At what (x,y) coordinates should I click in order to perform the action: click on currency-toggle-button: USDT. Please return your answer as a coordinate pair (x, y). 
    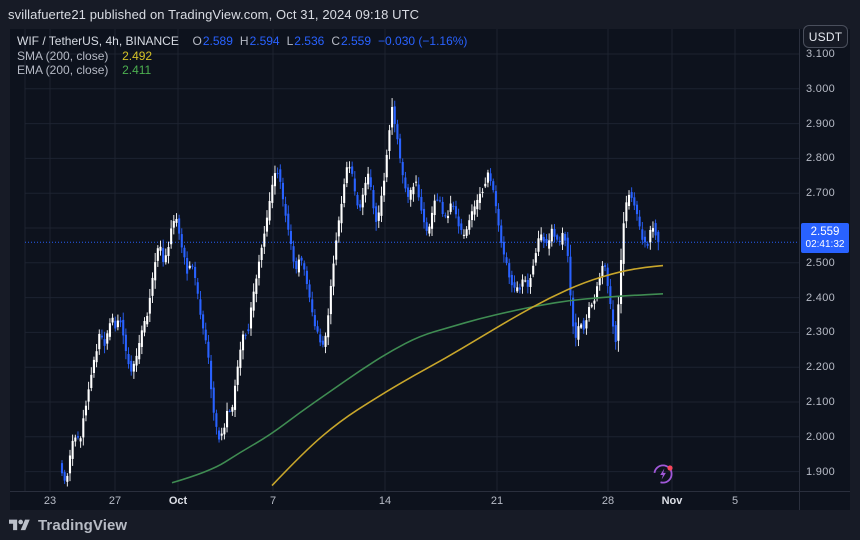
    Looking at the image, I should click on (825, 36).